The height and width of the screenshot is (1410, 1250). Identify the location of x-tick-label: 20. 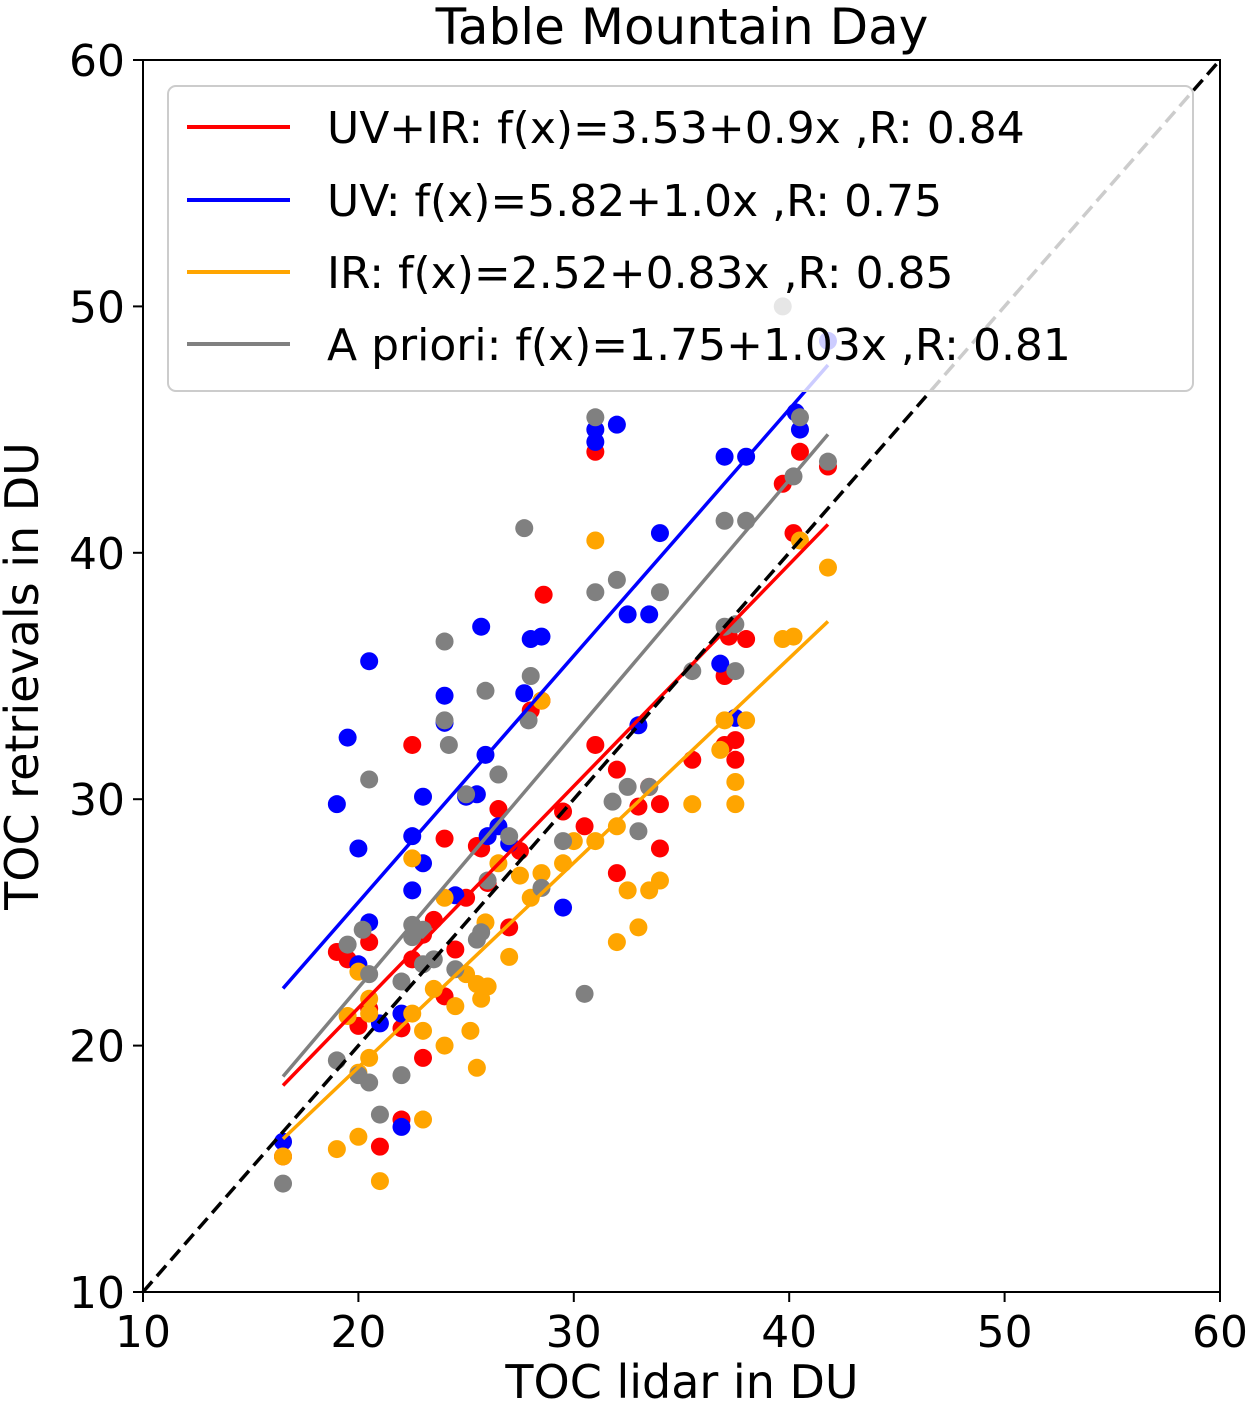
(358, 1332).